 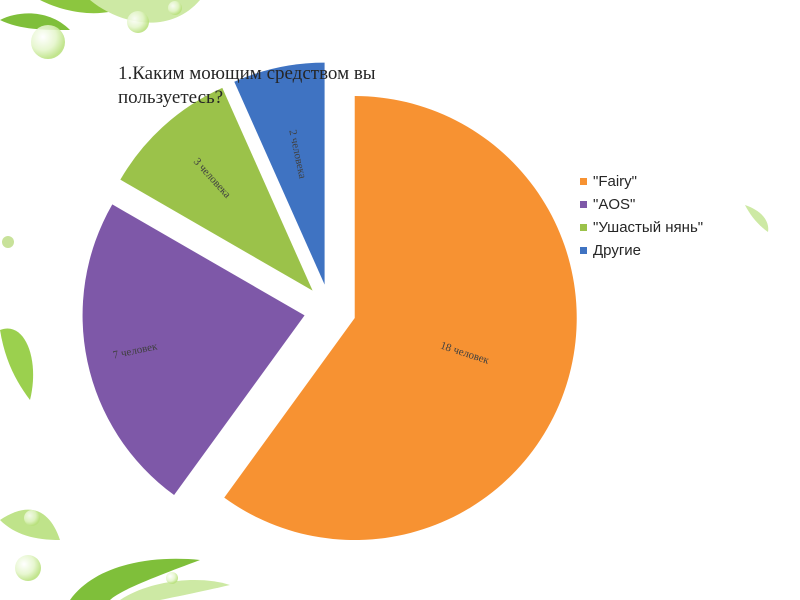 What do you see at coordinates (648, 227) in the screenshot?
I see `legend-label: "Ушастый нянь"` at bounding box center [648, 227].